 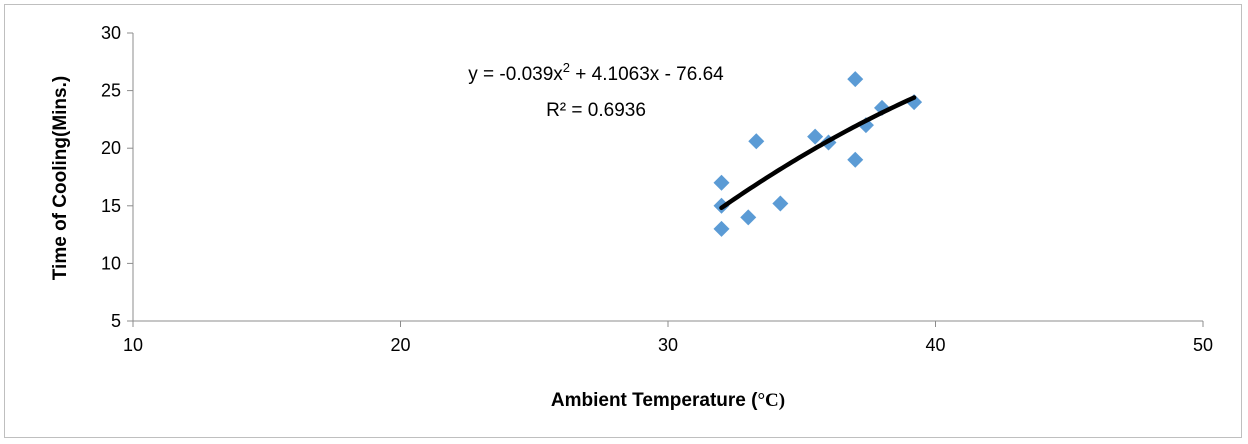 I want to click on y-tick-label: 25, so click(x=111, y=91).